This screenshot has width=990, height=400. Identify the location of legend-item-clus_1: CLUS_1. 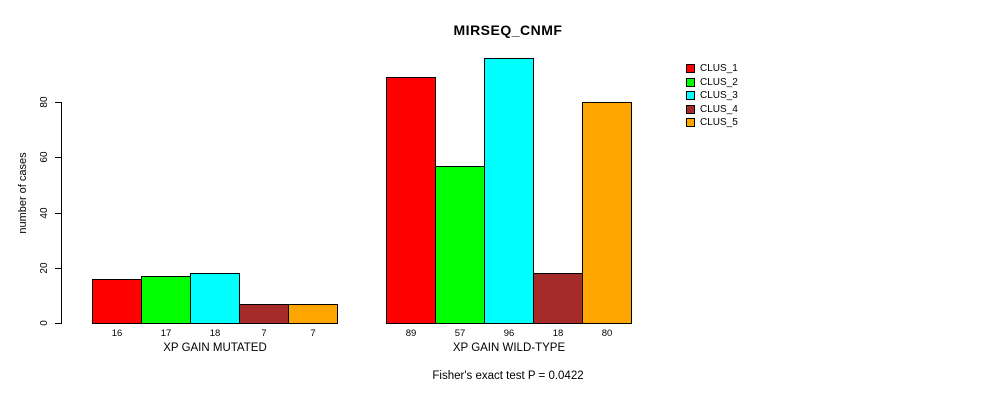
(712, 69).